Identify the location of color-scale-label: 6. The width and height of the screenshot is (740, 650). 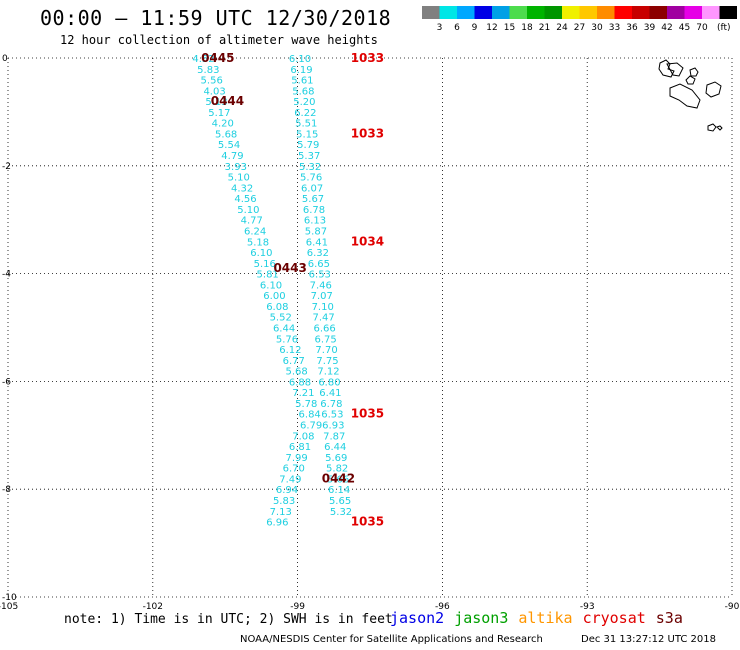
(457, 28).